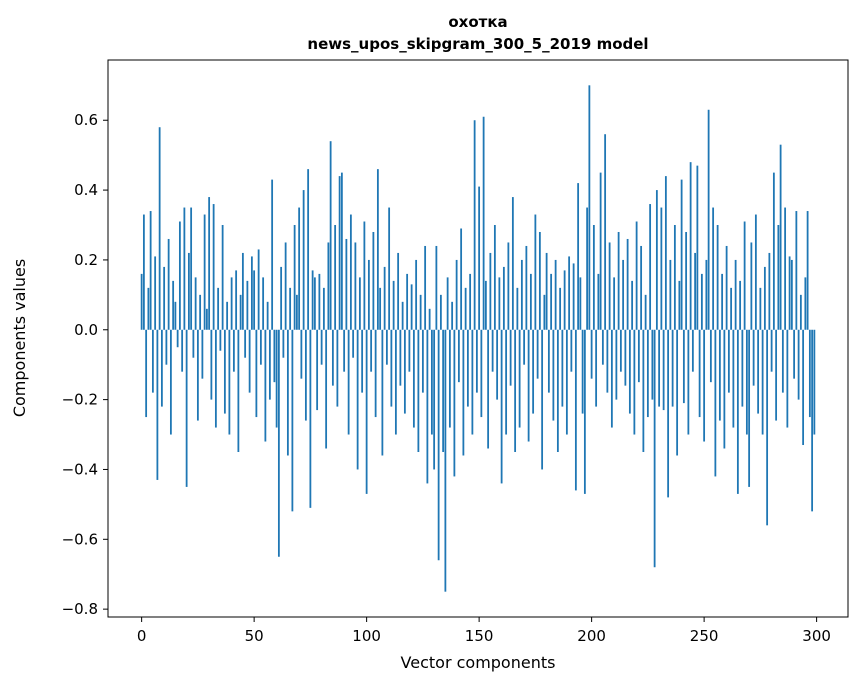 The width and height of the screenshot is (867, 696). I want to click on y-tick-label: 0.4, so click(86, 190).